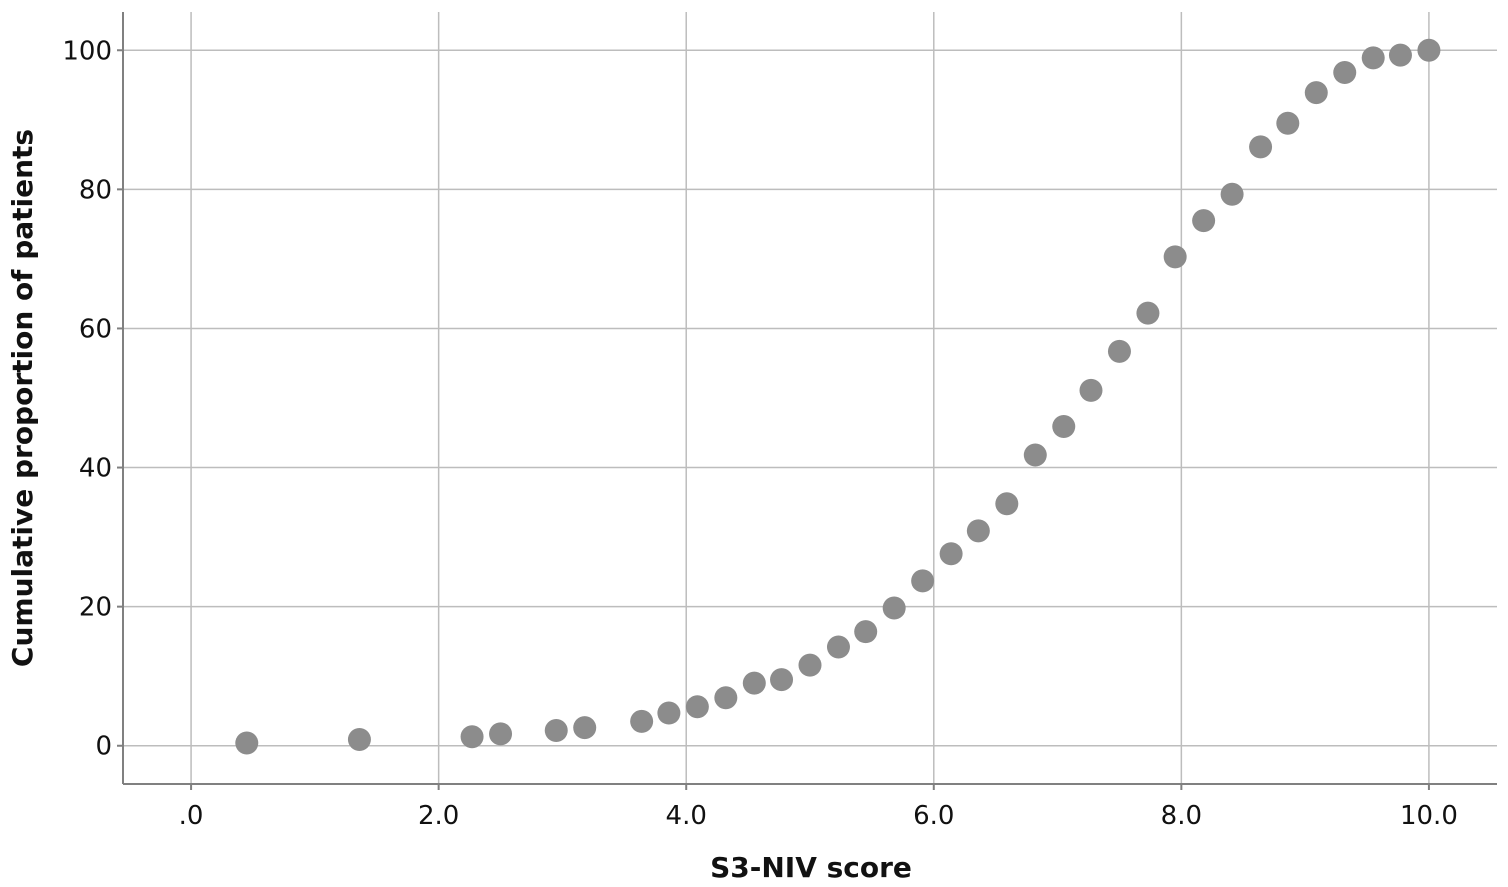 The image size is (1508, 887). What do you see at coordinates (103, 747) in the screenshot?
I see `y-tick-label: 0` at bounding box center [103, 747].